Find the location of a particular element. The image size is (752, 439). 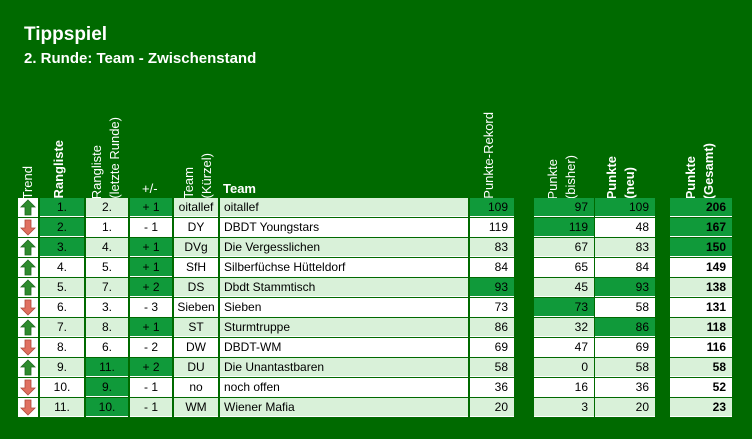

cell-kurz: no is located at coordinates (196, 387).